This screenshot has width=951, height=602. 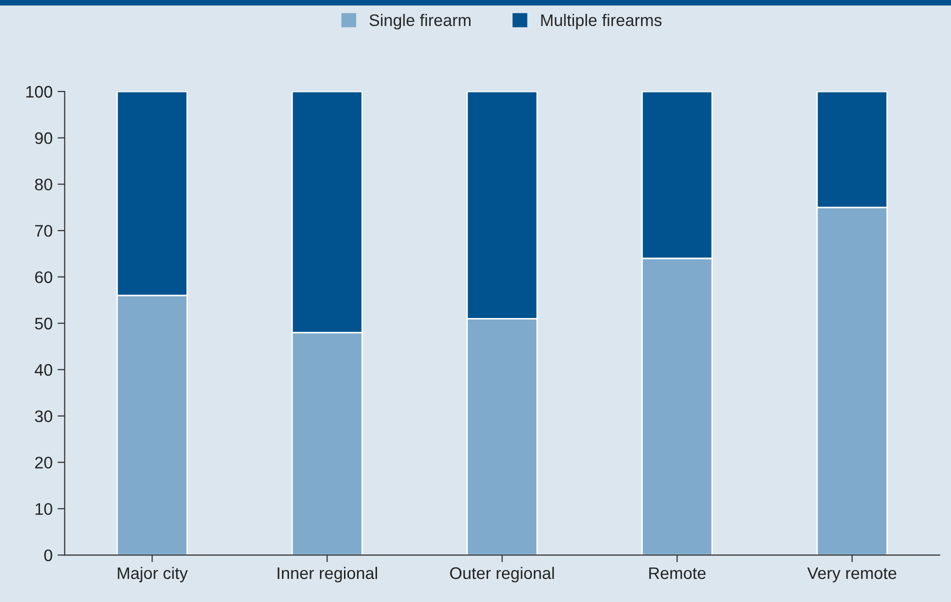 What do you see at coordinates (327, 574) in the screenshot?
I see `x-tick-label: Inner regional` at bounding box center [327, 574].